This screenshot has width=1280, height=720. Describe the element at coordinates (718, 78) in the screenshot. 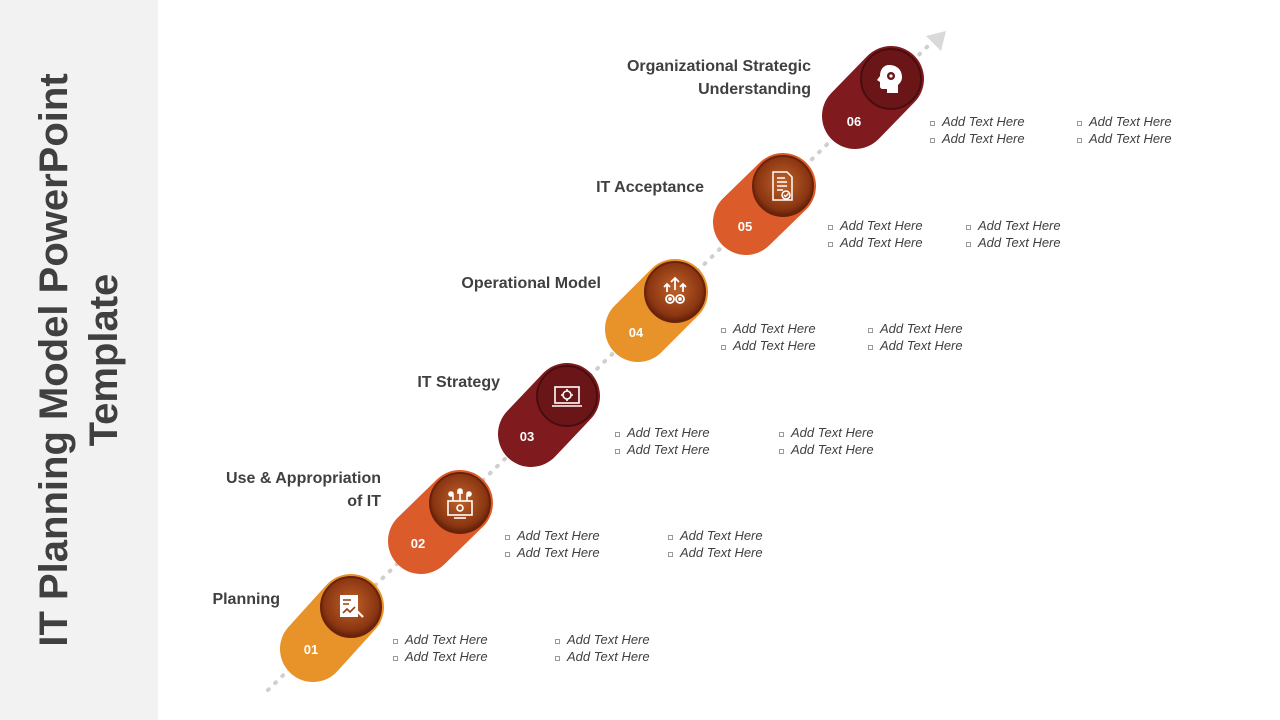

I see `step-label-06: Organizational Strategic Understanding` at that location.